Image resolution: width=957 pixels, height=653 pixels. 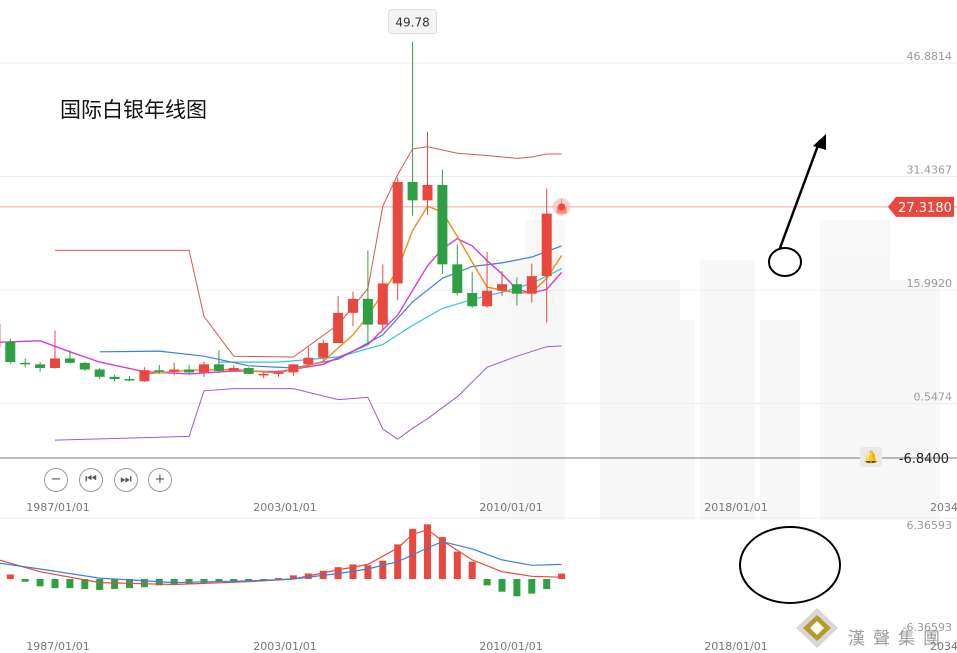 I want to click on candle-2017, so click(x=502, y=283).